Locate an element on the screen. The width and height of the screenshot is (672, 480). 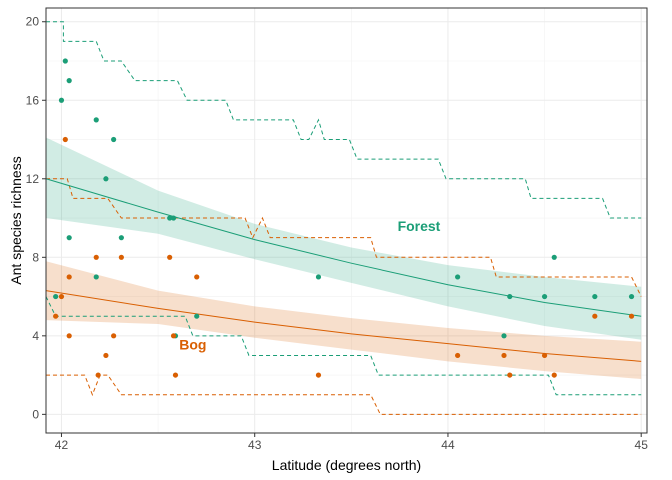
bog-series-label: Bog is located at coordinates (192, 345).